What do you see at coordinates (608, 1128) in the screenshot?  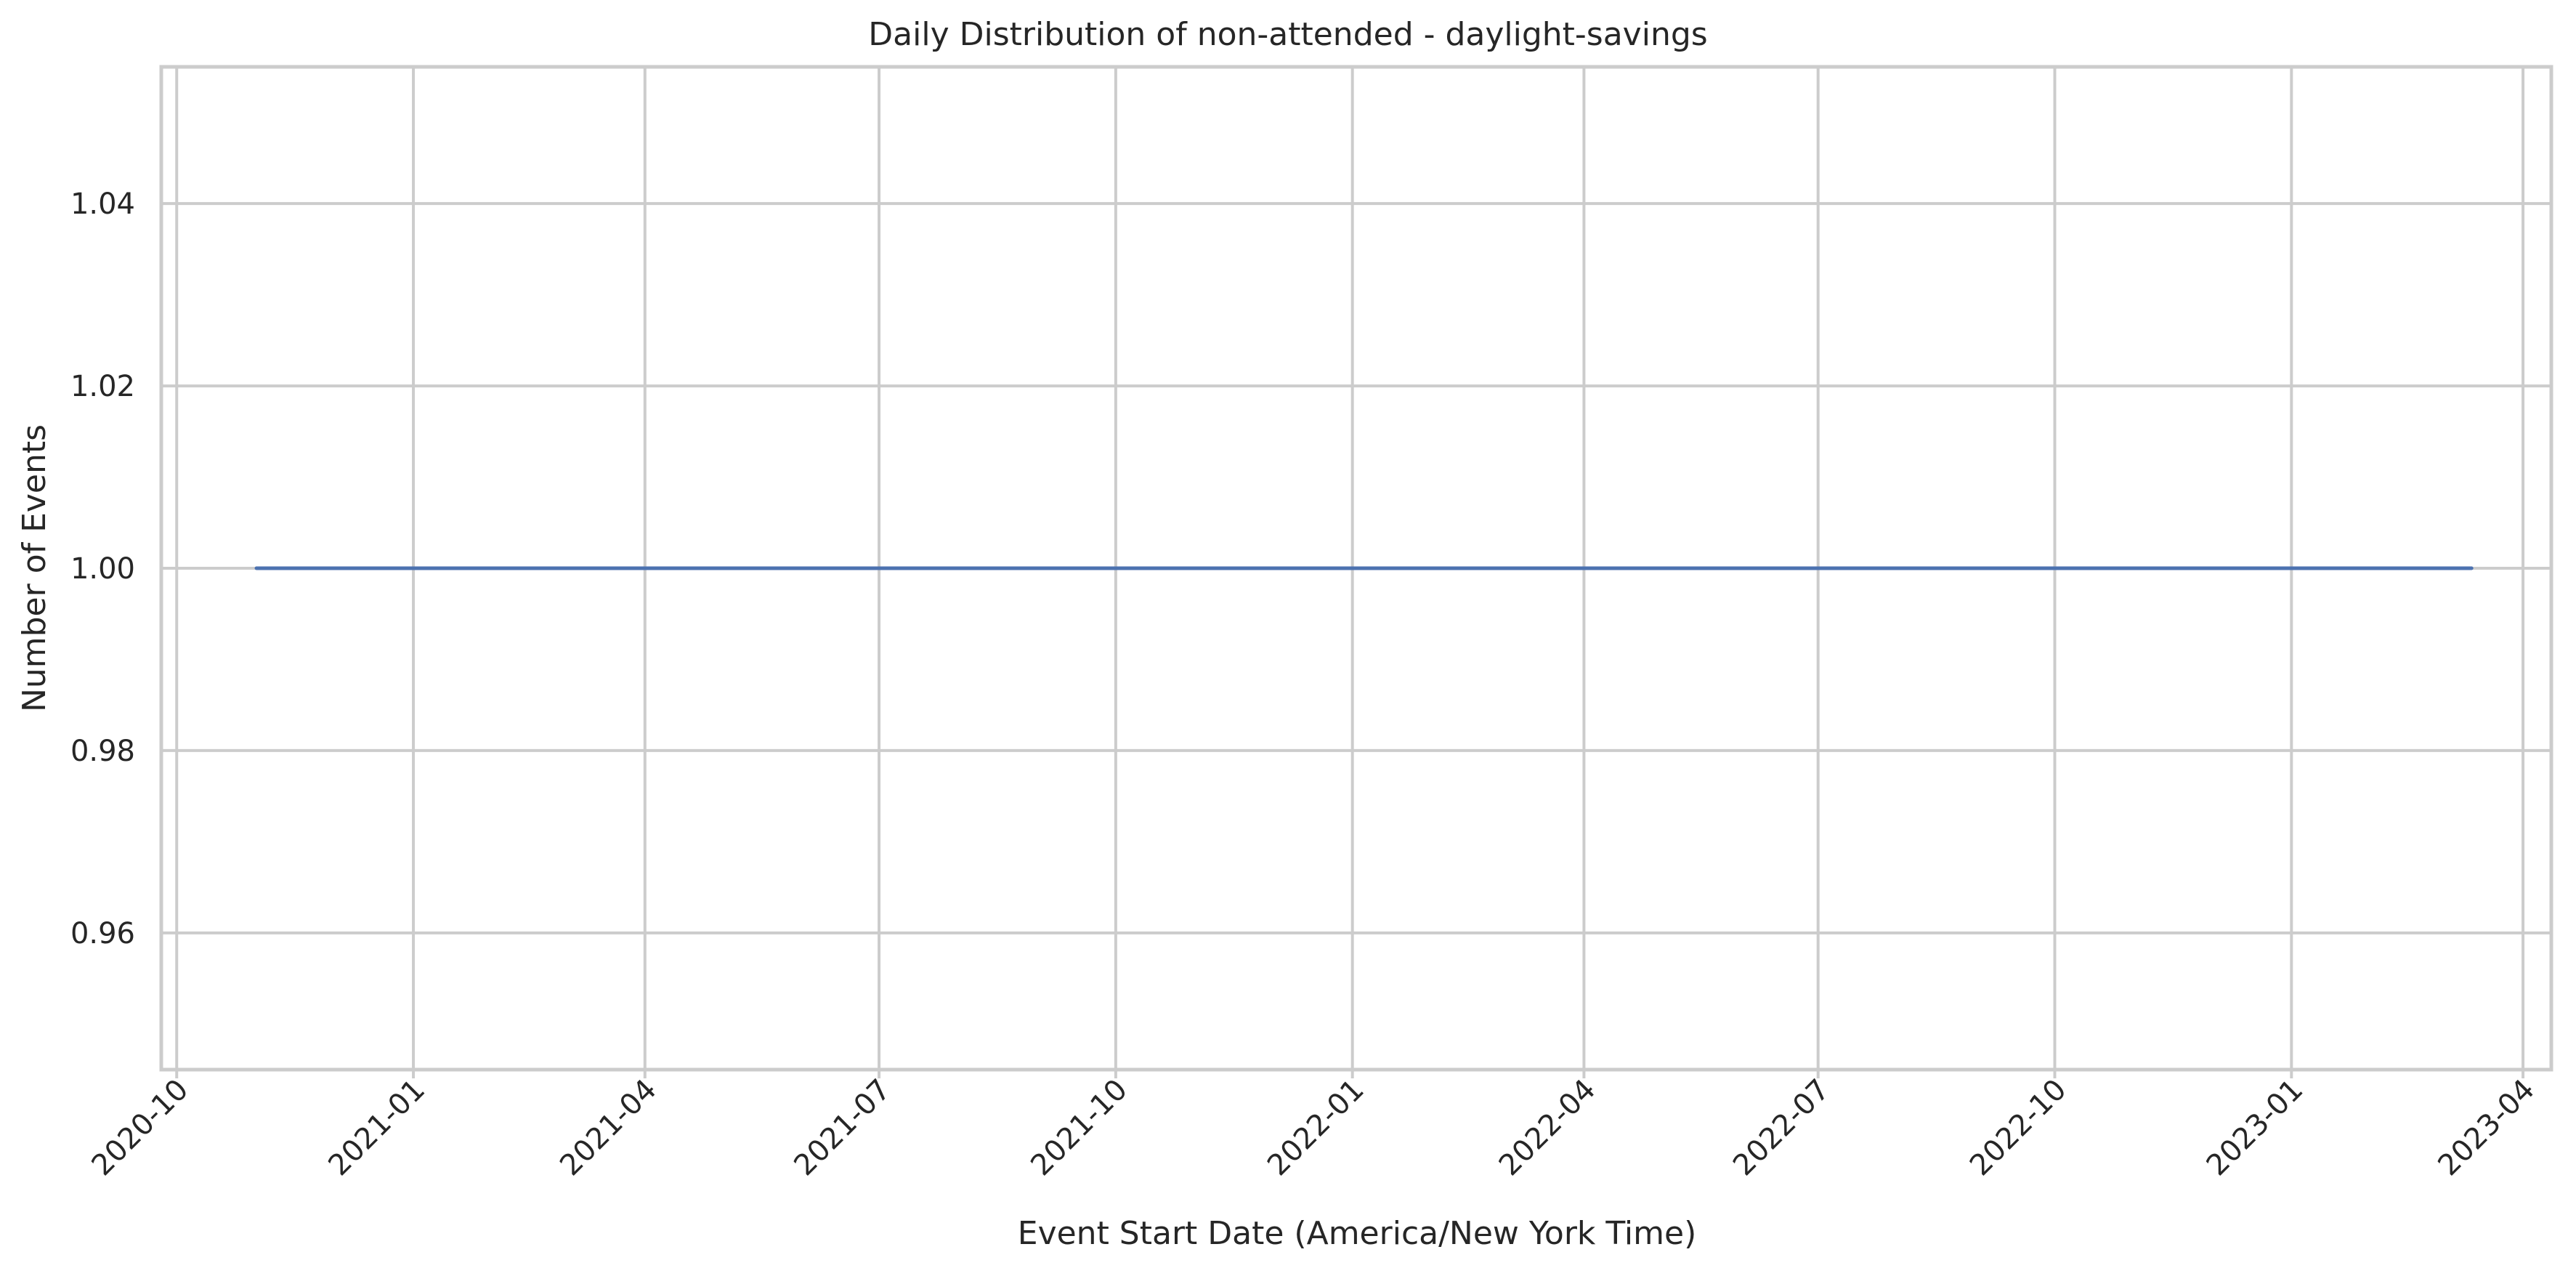 I see `x-tick-label: 2021-04` at bounding box center [608, 1128].